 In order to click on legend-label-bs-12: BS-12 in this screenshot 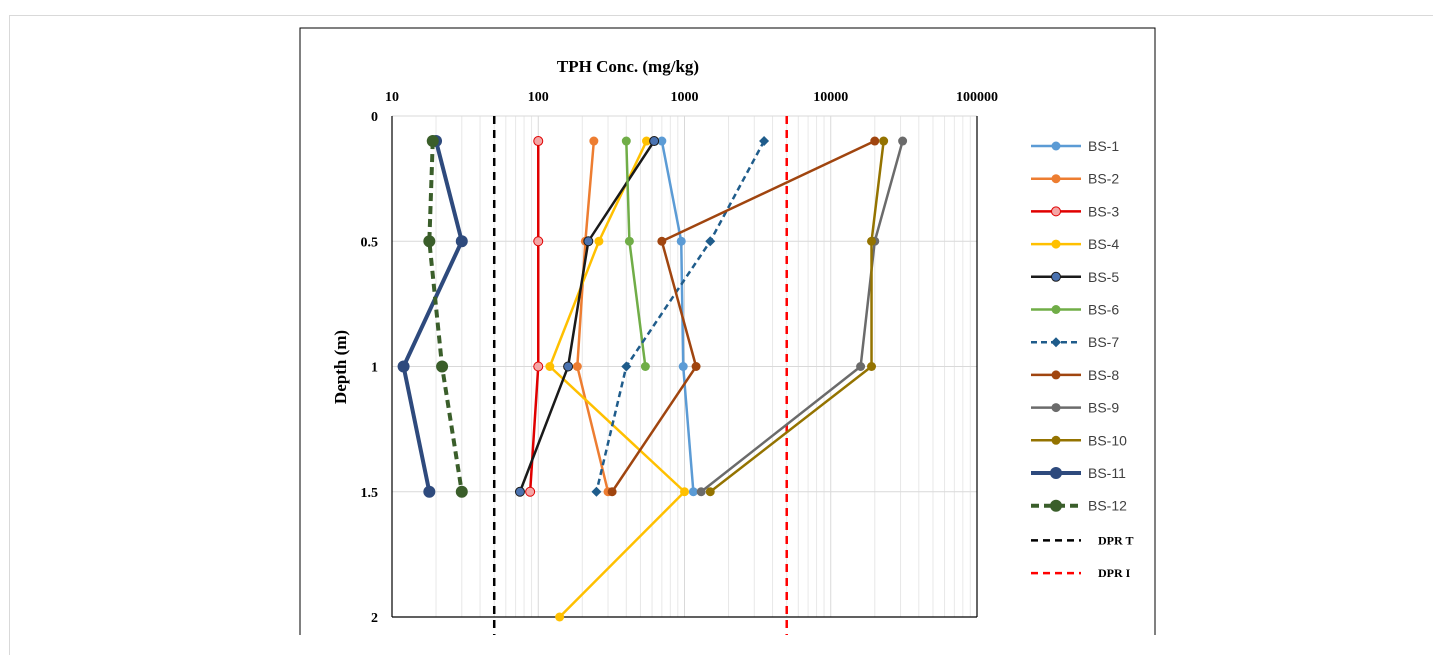, I will do `click(1107, 506)`.